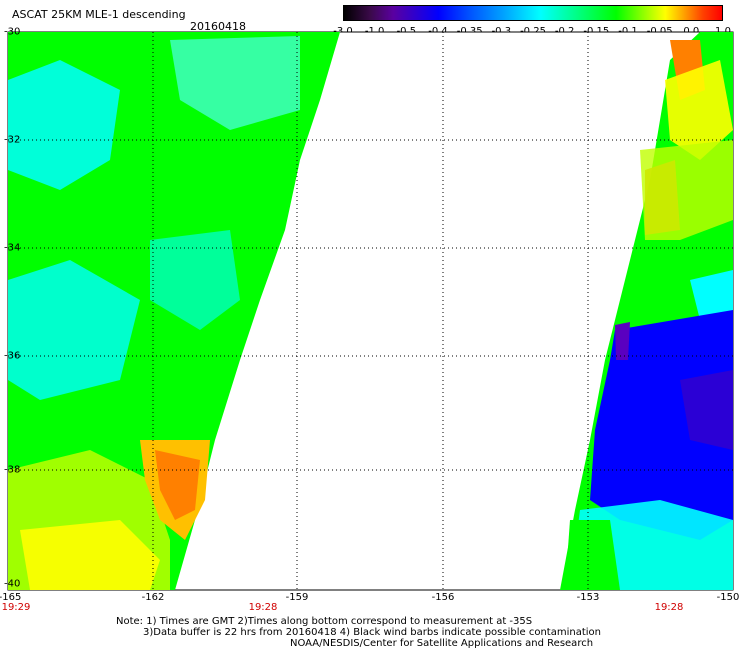 This screenshot has width=740, height=650. Describe the element at coordinates (443, 597) in the screenshot. I see `lon-label: -156` at that location.